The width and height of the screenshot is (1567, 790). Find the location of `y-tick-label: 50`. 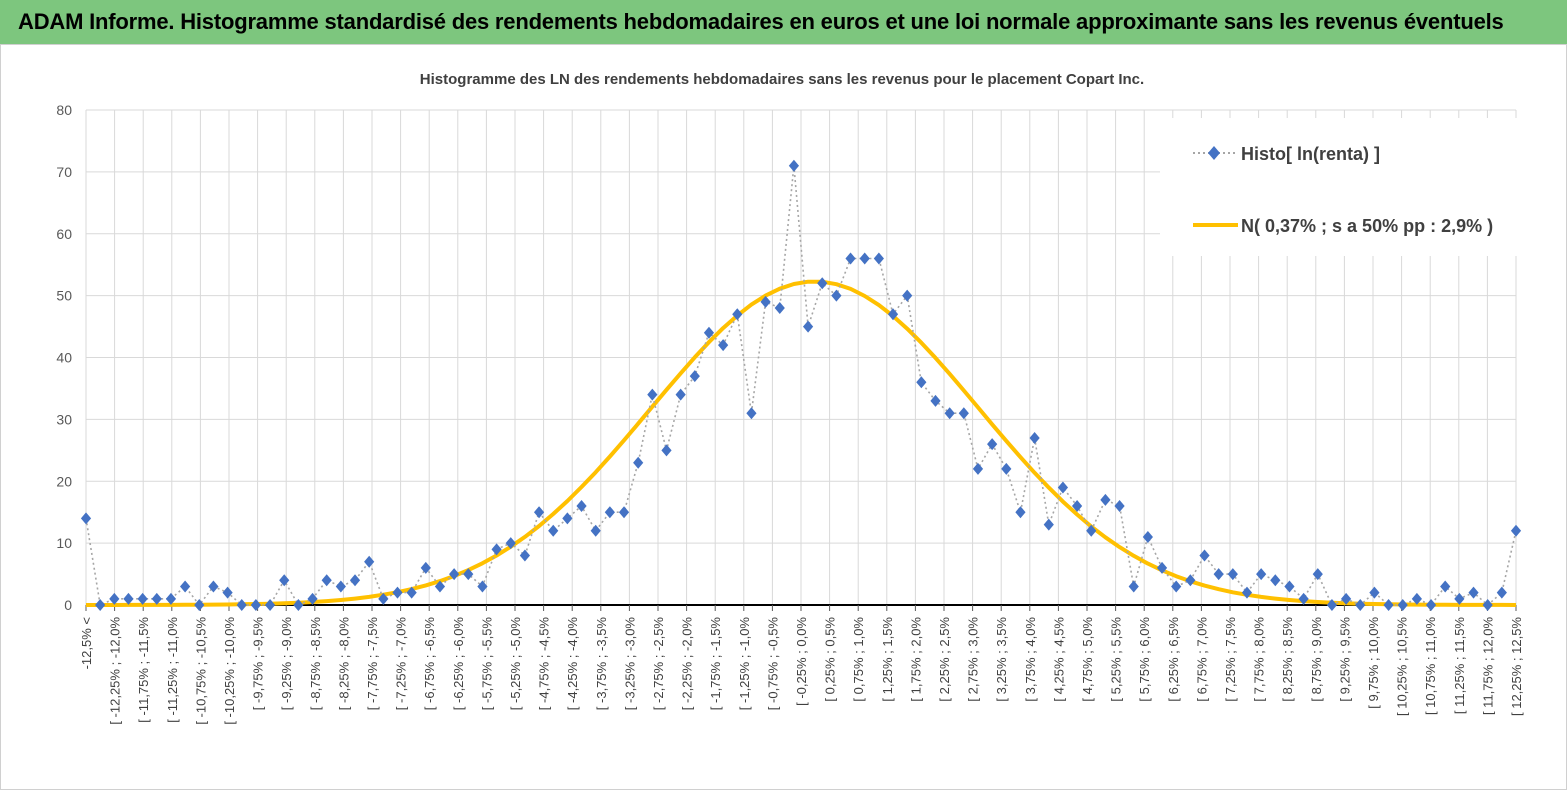

y-tick-label: 50 is located at coordinates (64, 296).